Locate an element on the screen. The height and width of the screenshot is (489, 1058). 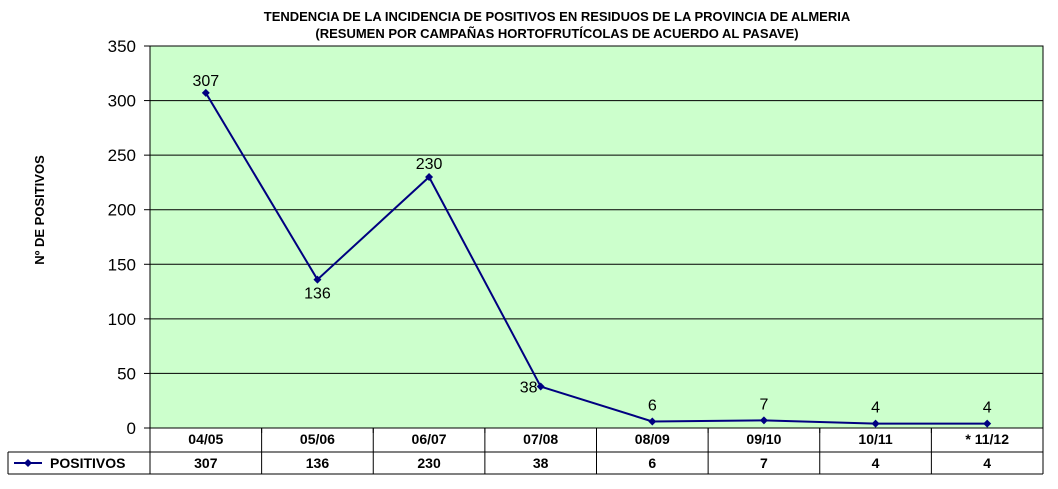
table-value-cell: 6 is located at coordinates (652, 463).